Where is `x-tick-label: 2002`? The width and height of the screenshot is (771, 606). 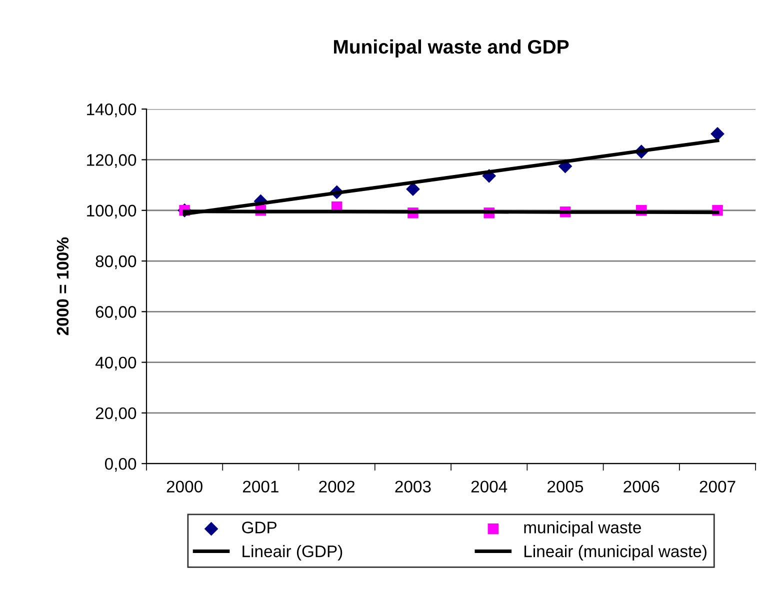
x-tick-label: 2002 is located at coordinates (337, 486).